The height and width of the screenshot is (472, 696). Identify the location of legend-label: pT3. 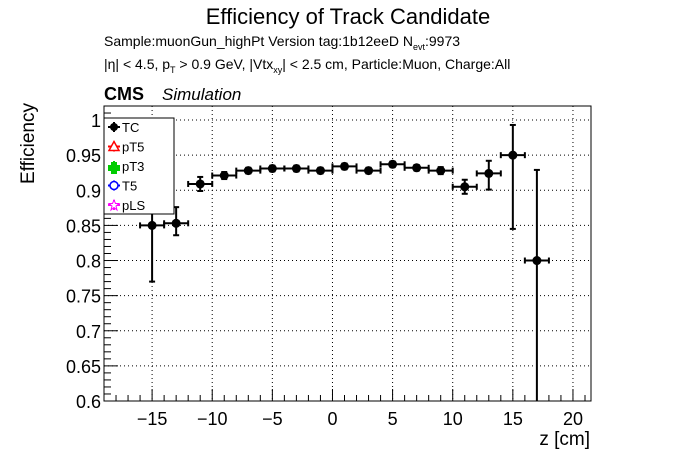
(133, 166).